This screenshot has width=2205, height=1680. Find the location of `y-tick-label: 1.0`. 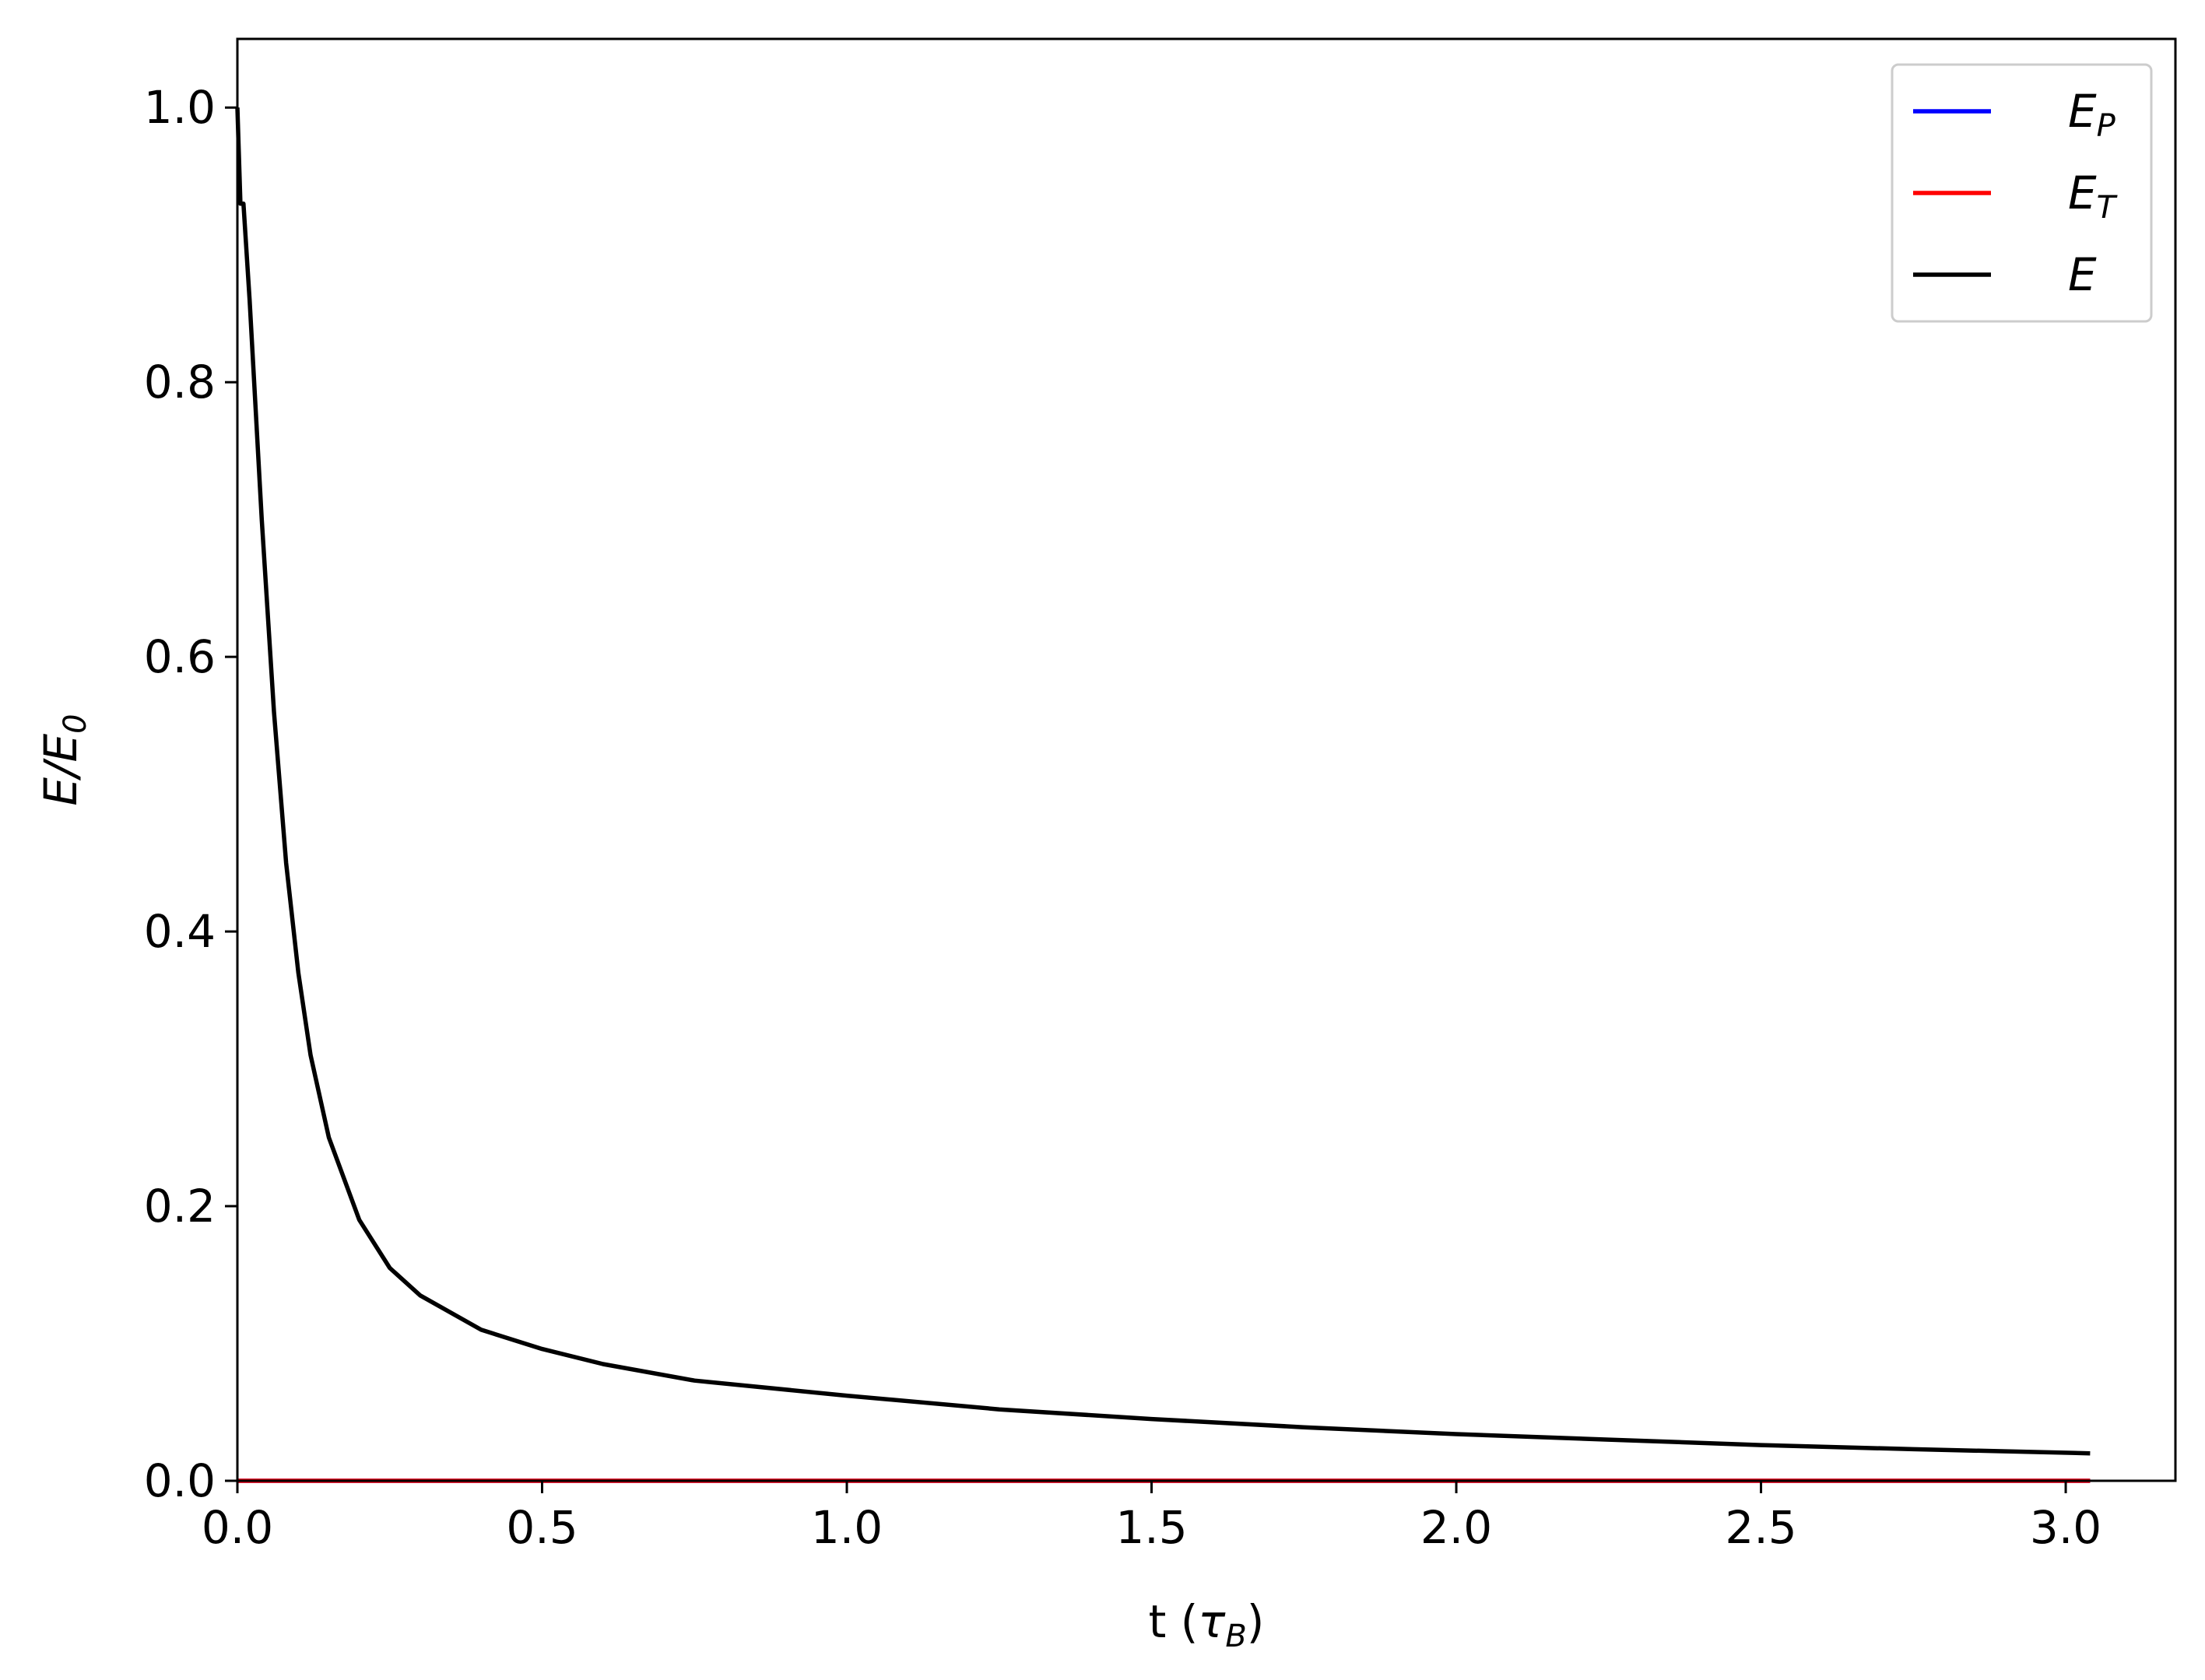

y-tick-label: 1.0 is located at coordinates (180, 107).